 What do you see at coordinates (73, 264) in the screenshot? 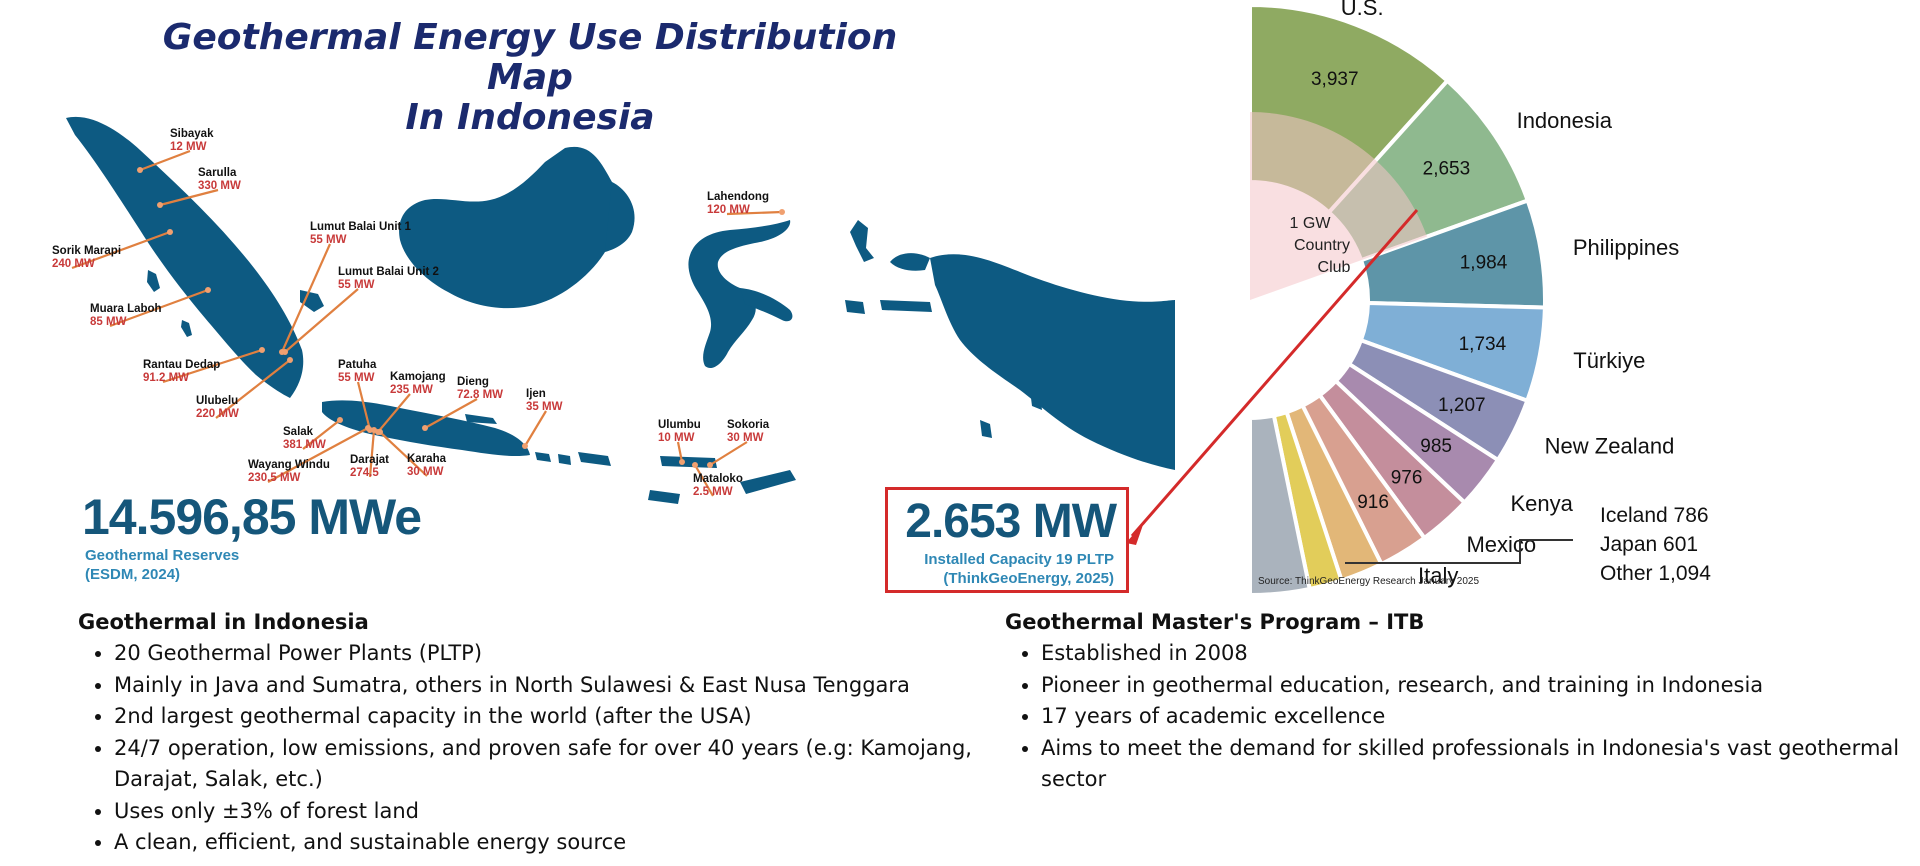
I see `map-plant-capacity: 240 MW` at bounding box center [73, 264].